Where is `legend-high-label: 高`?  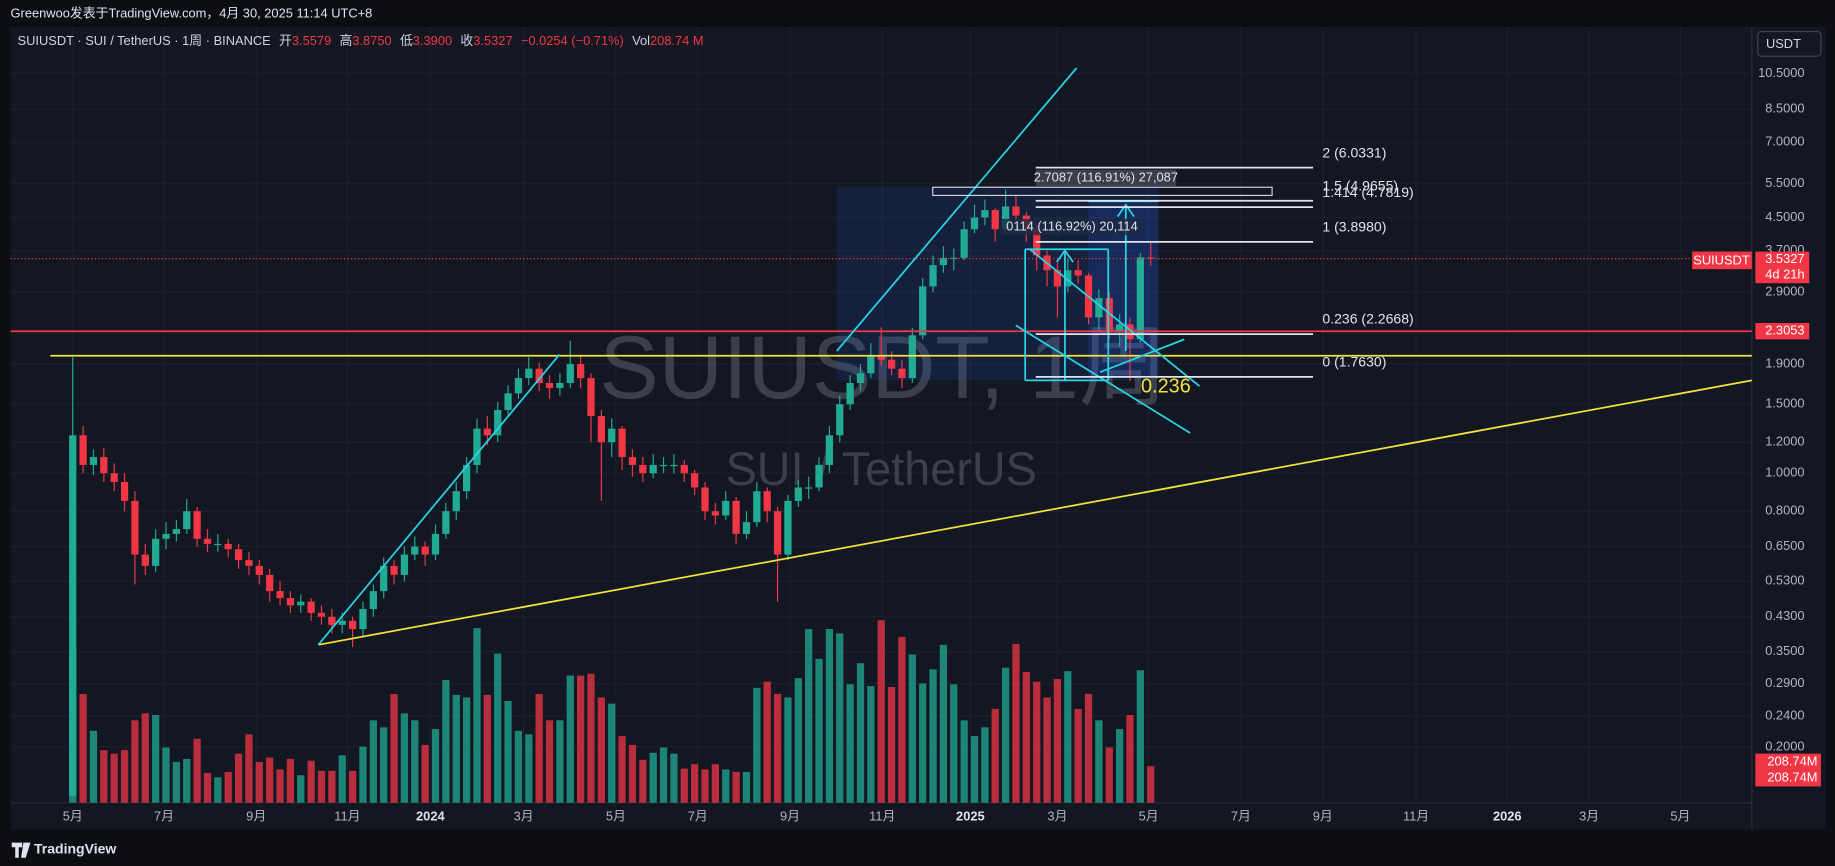
legend-high-label: 高 is located at coordinates (345, 41).